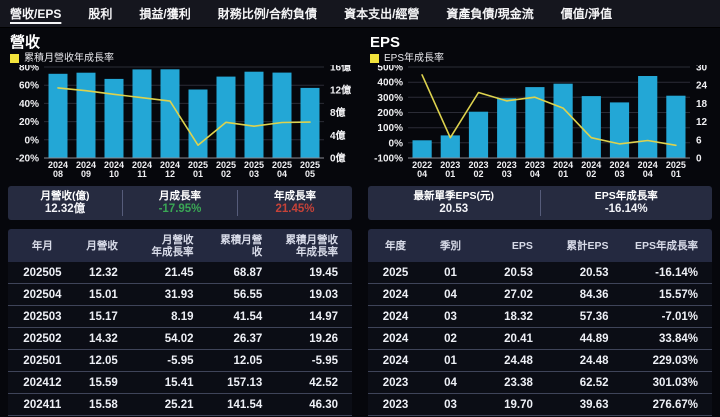 This screenshot has width=720, height=417. Describe the element at coordinates (382, 14) in the screenshot. I see `tab-capex-operating: 資本支出/經營` at that location.